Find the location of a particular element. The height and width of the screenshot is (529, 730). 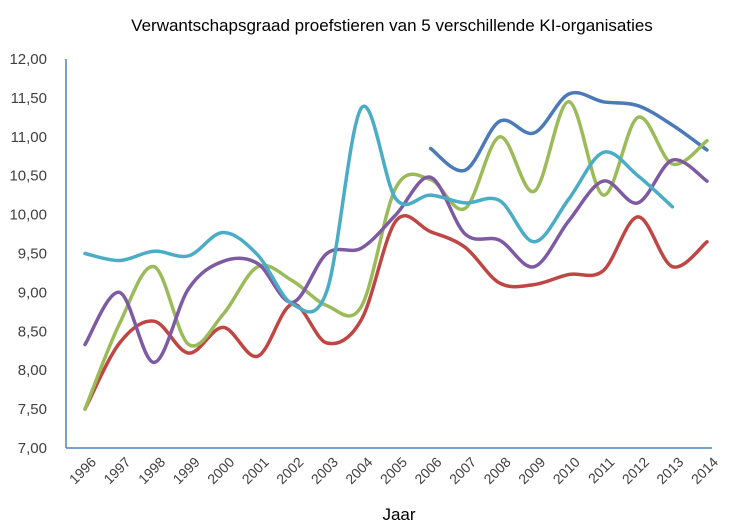

x-tick-label: 2012 is located at coordinates (635, 470).